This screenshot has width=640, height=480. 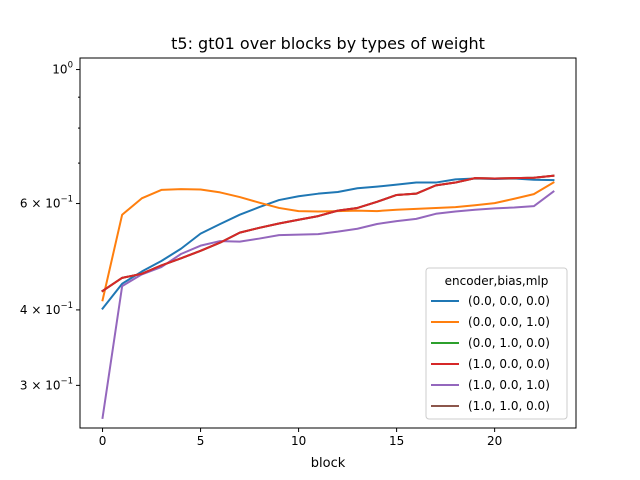 What do you see at coordinates (509, 364) in the screenshot?
I see `legend-entry: (1.0, 0.0, 0.0)` at bounding box center [509, 364].